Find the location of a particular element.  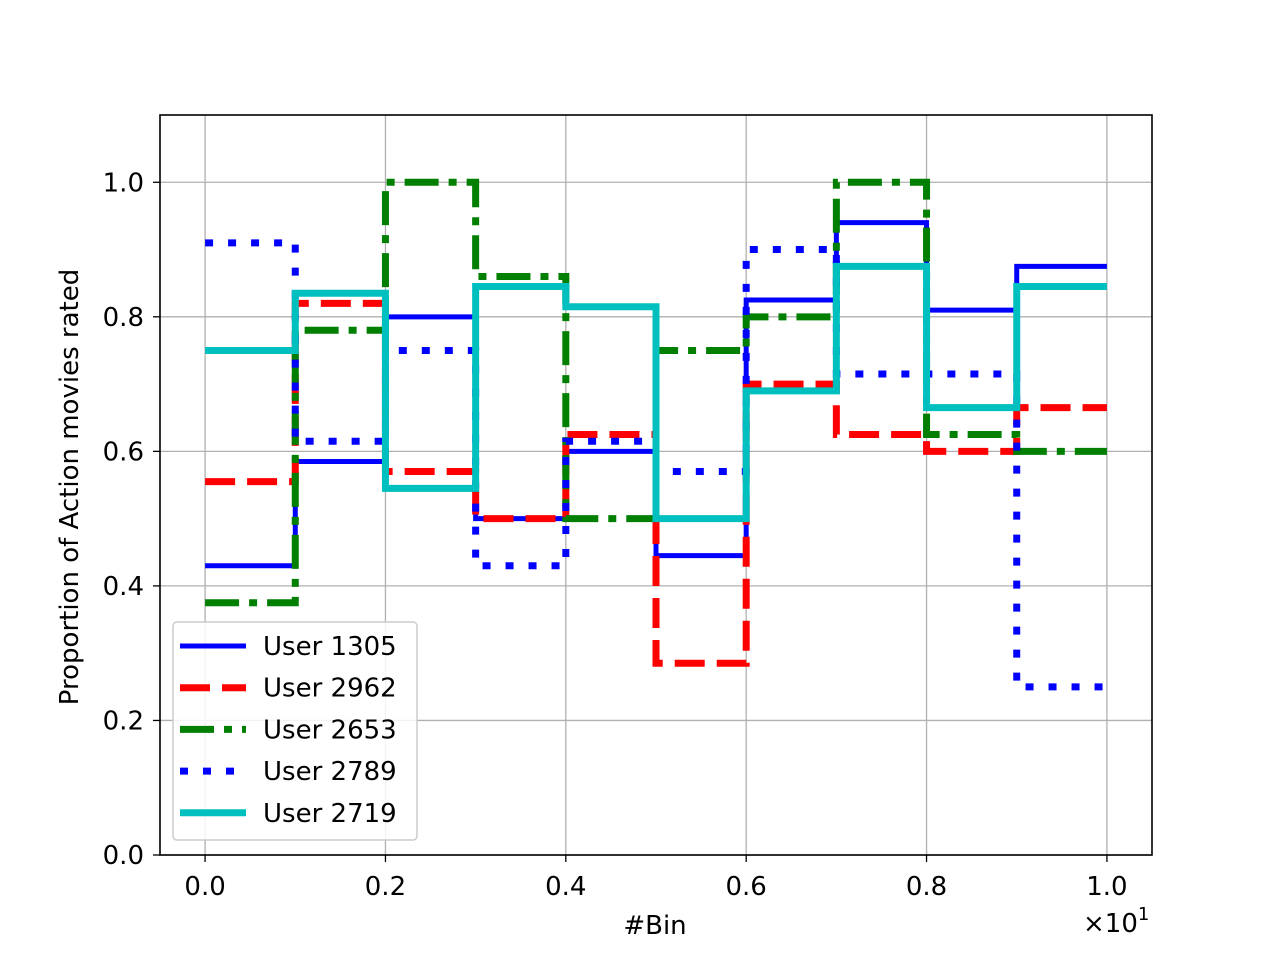

x-tick-label: 0.4 is located at coordinates (565, 887).